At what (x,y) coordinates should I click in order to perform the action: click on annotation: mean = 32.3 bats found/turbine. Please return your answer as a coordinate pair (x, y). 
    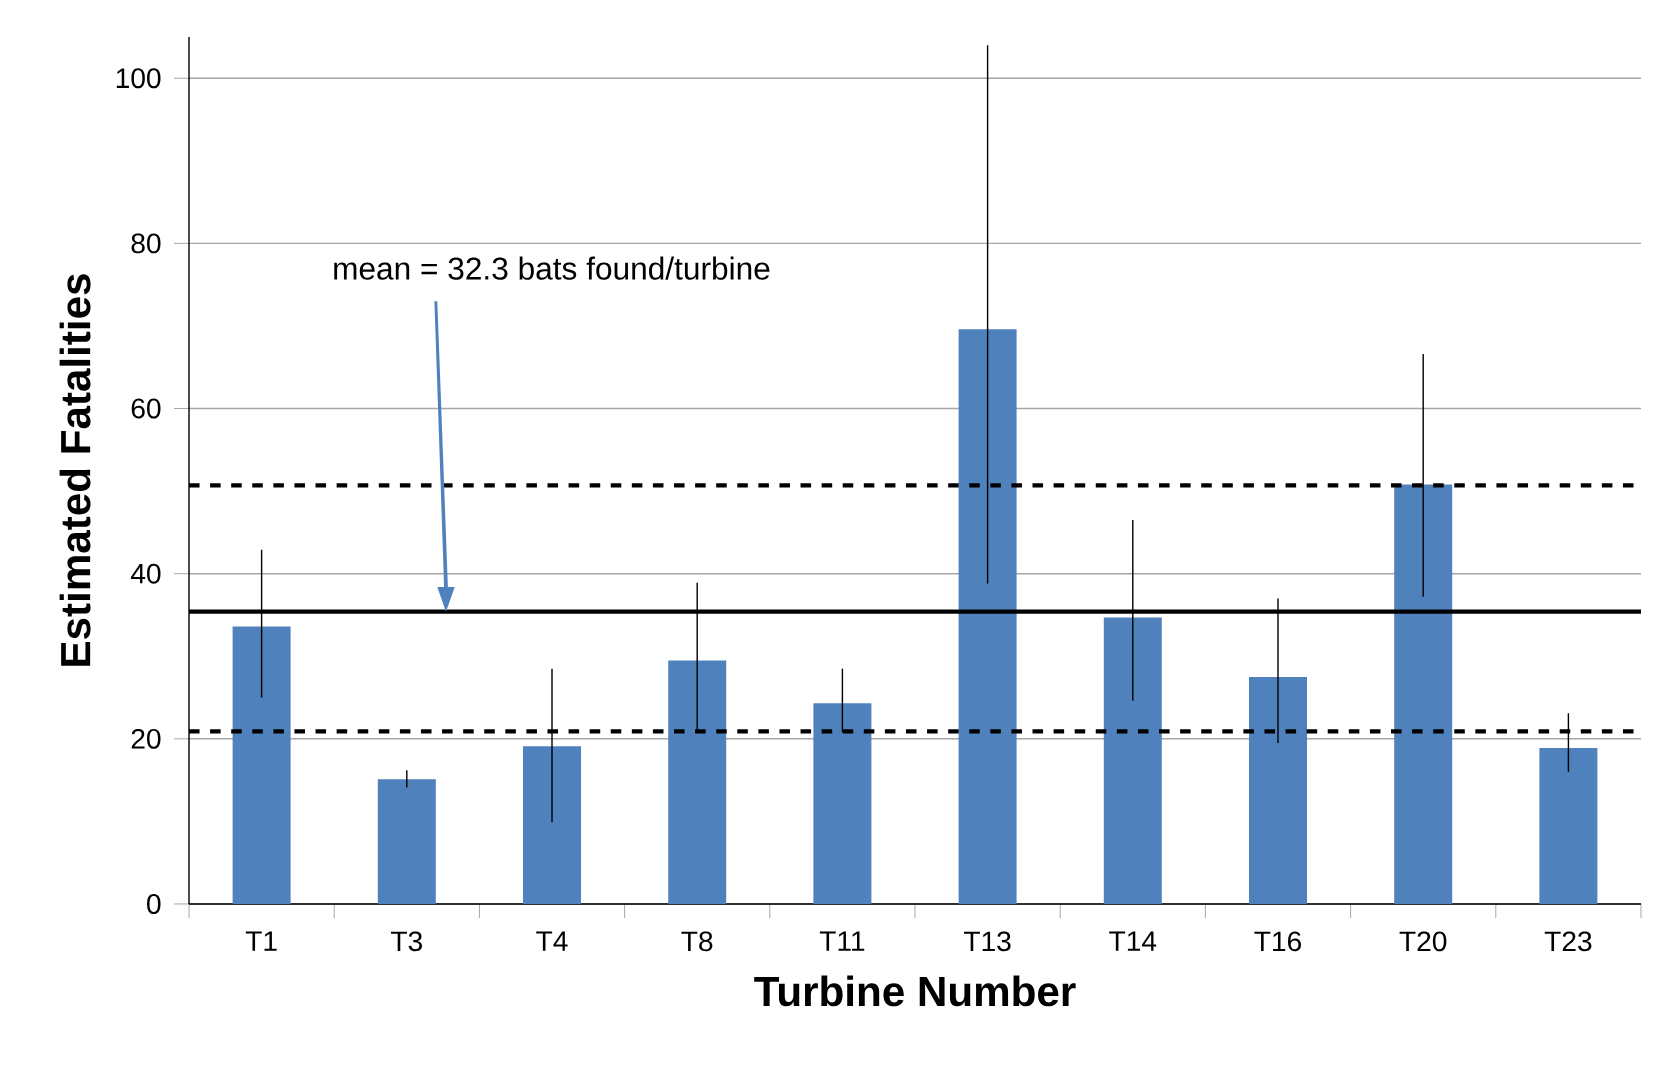
    Looking at the image, I should click on (552, 268).